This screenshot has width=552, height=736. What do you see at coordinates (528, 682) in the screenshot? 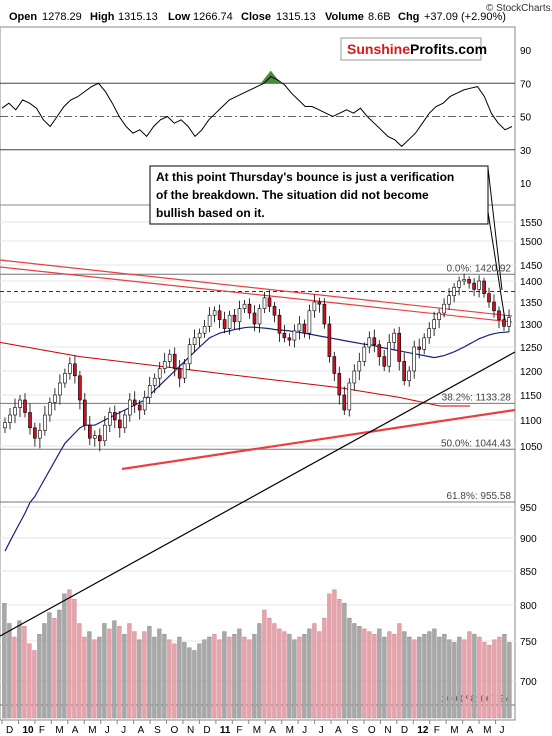
I see `price-tick-label: 700` at bounding box center [528, 682].